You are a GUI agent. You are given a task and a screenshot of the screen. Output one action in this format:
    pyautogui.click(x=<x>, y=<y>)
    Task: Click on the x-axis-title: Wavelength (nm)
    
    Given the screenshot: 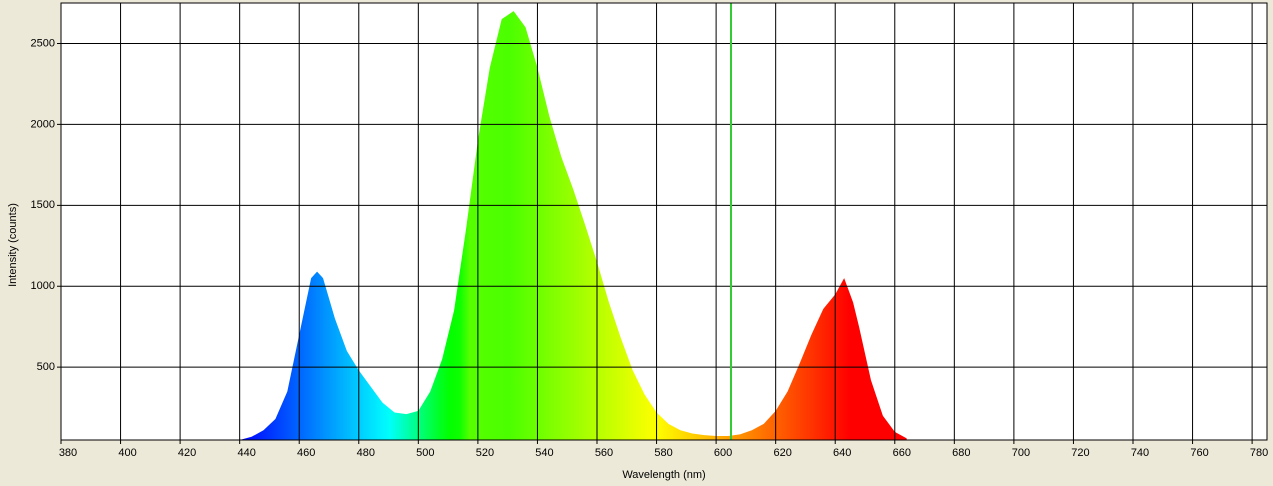 What is the action you would take?
    pyautogui.click(x=663, y=475)
    